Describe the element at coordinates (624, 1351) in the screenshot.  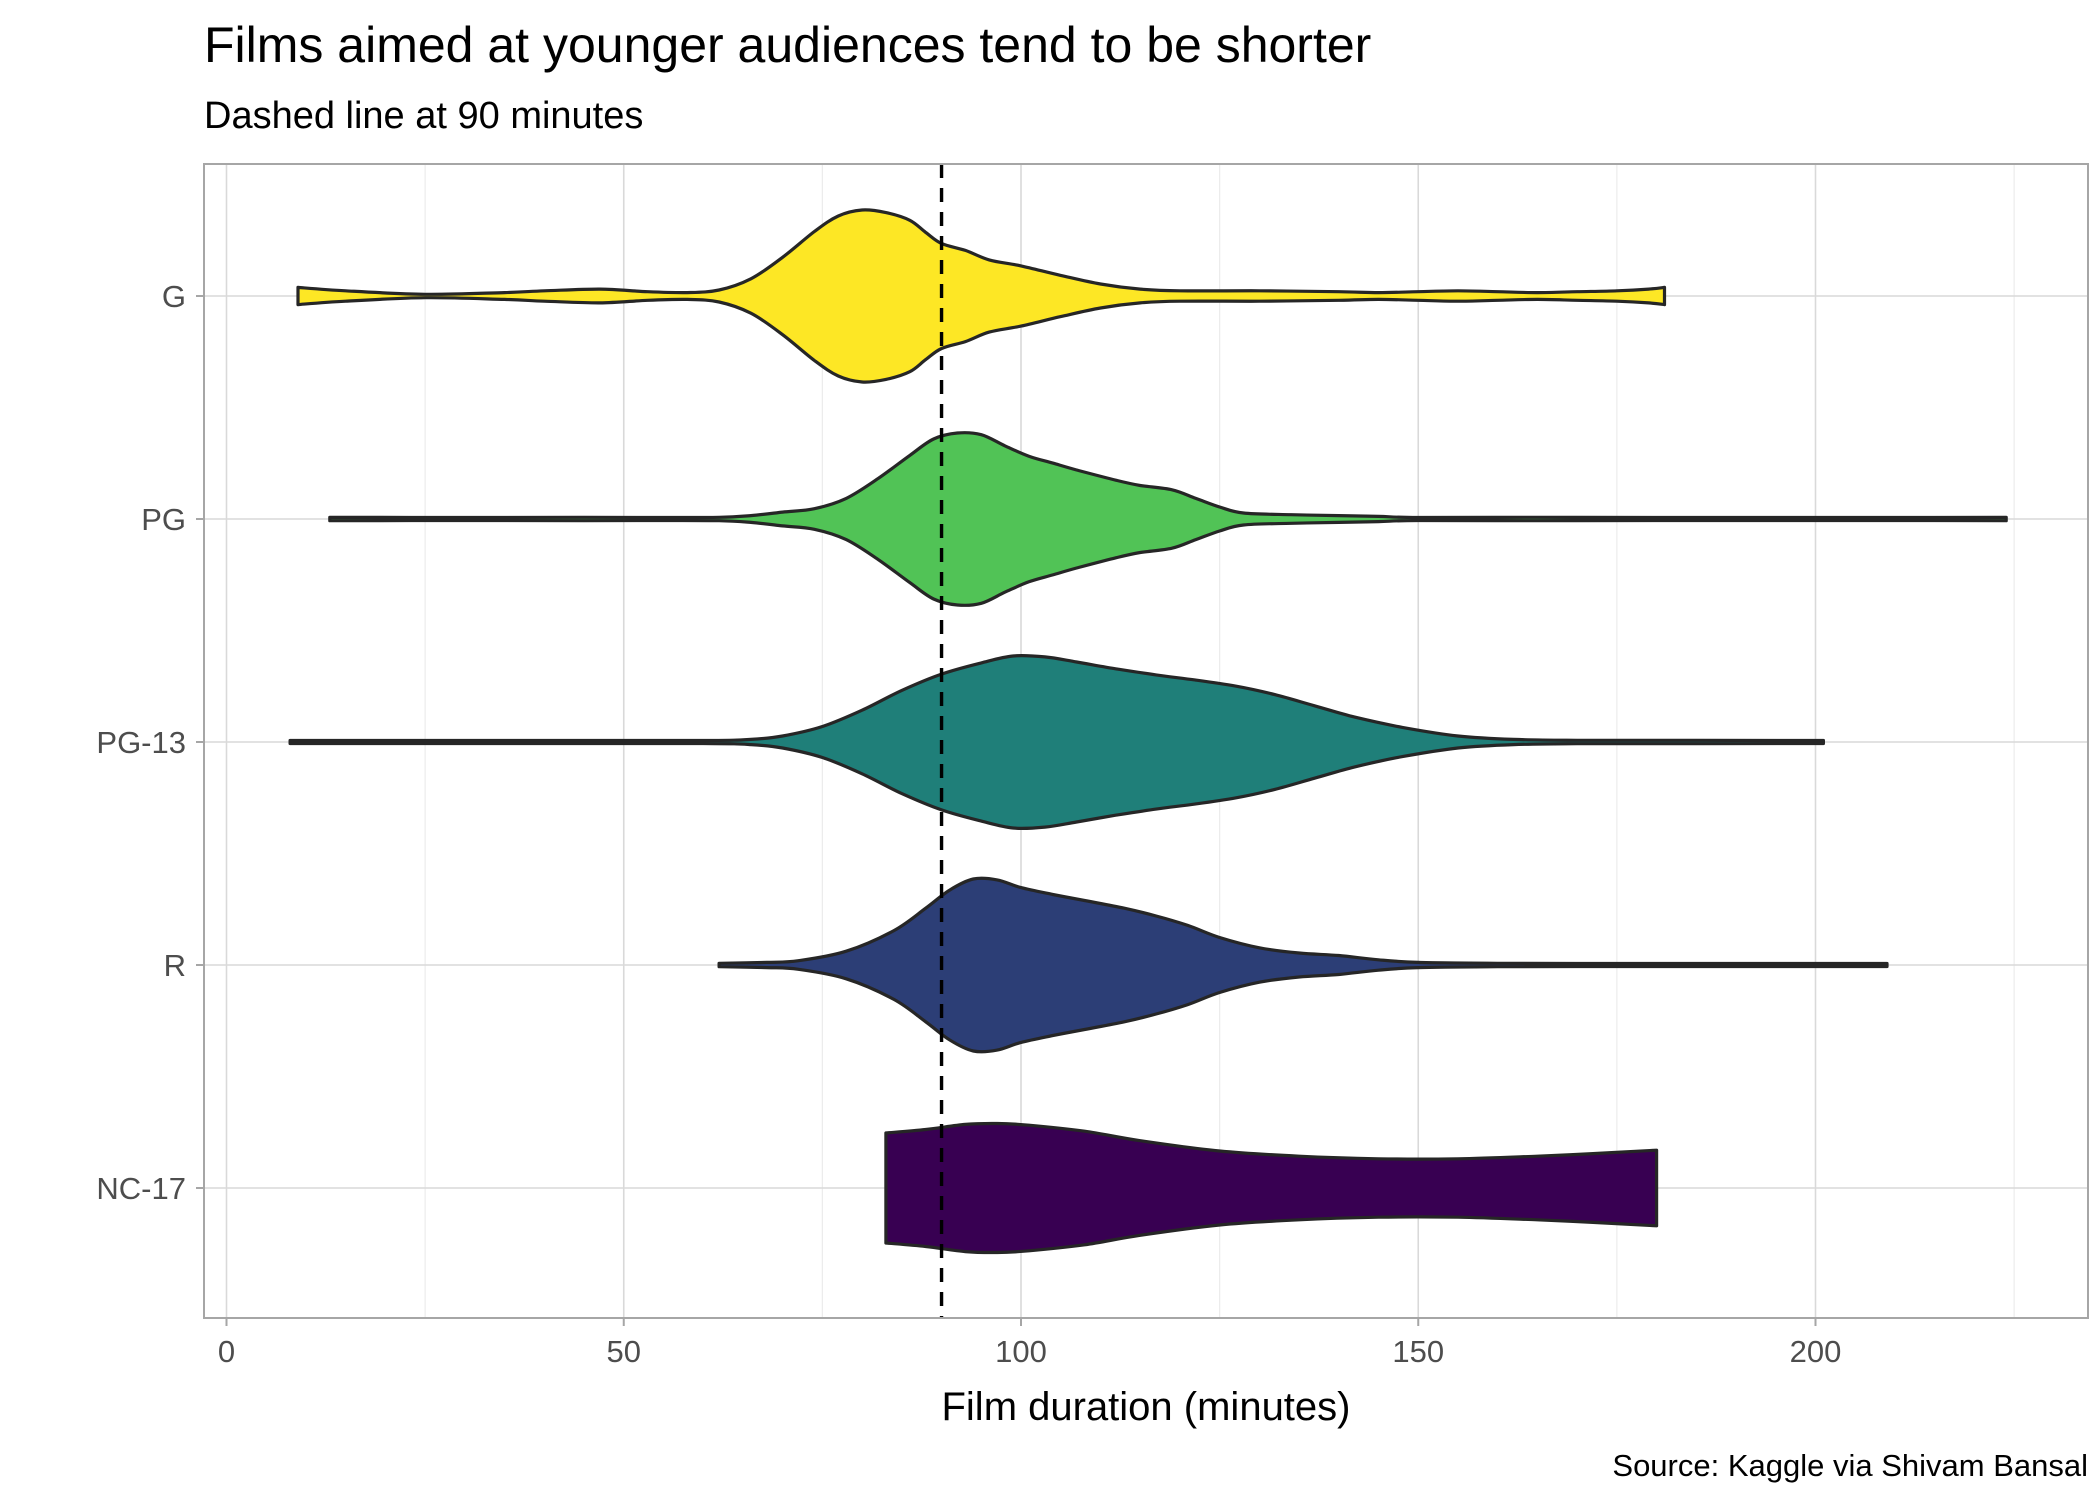
I see `x-tick-label-50: 50` at that location.